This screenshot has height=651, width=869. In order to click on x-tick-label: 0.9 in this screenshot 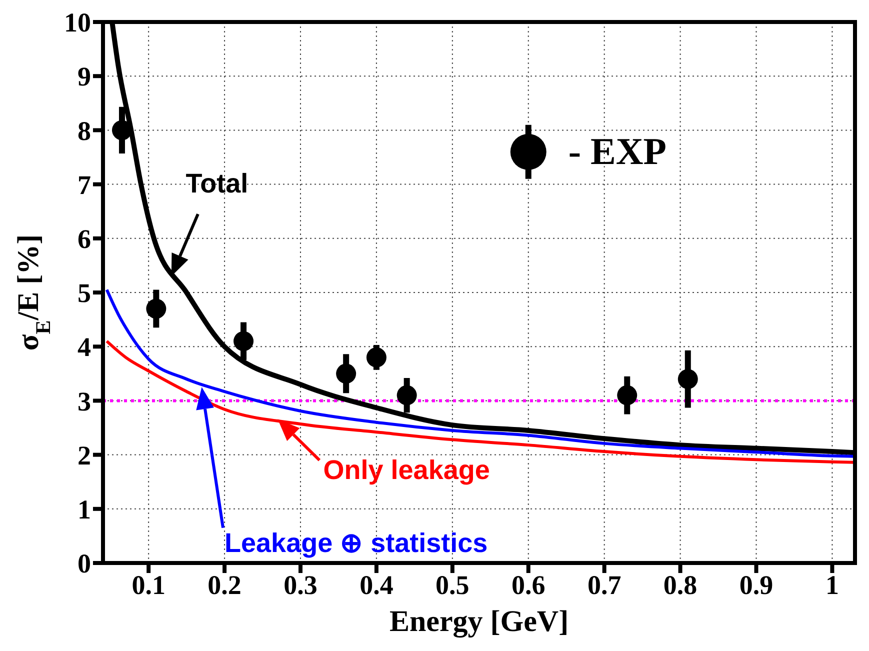, I will do `click(756, 585)`.